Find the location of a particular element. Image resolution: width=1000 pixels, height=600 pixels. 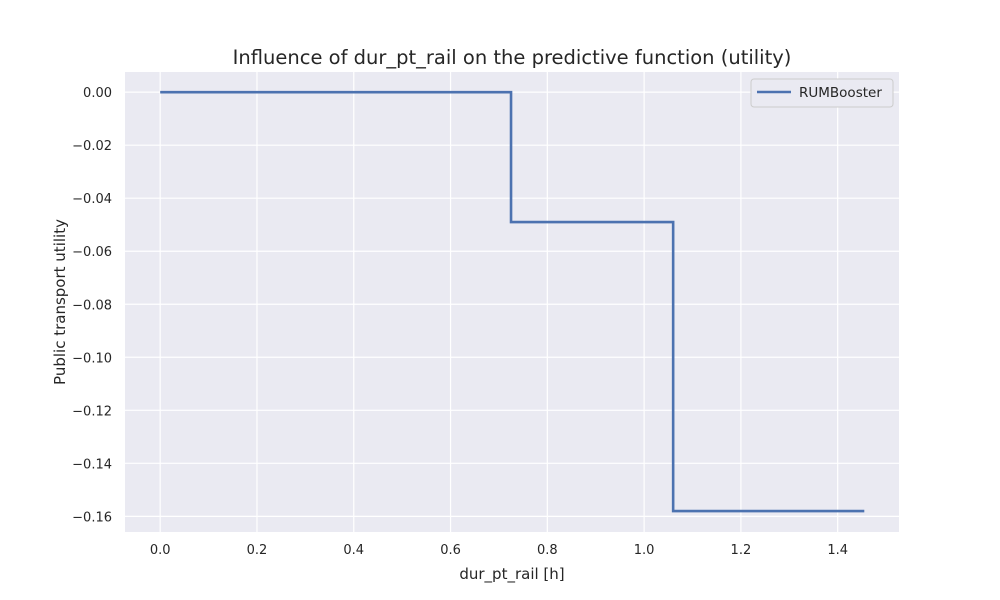

x-tick-label: 0.4 is located at coordinates (353, 550).